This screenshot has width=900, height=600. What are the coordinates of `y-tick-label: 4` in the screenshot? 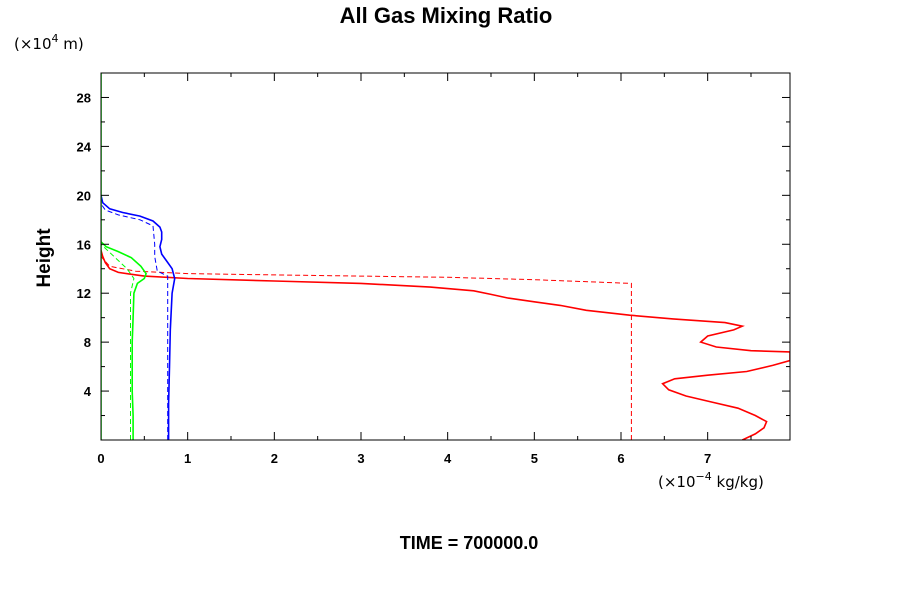 It's located at (88, 391).